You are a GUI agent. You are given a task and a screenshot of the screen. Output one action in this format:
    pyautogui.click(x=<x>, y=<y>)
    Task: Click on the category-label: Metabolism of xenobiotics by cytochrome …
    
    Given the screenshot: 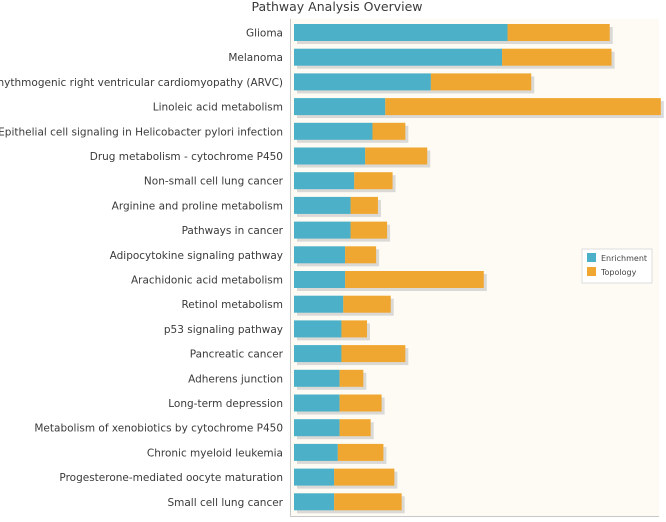 What is the action you would take?
    pyautogui.click(x=158, y=429)
    